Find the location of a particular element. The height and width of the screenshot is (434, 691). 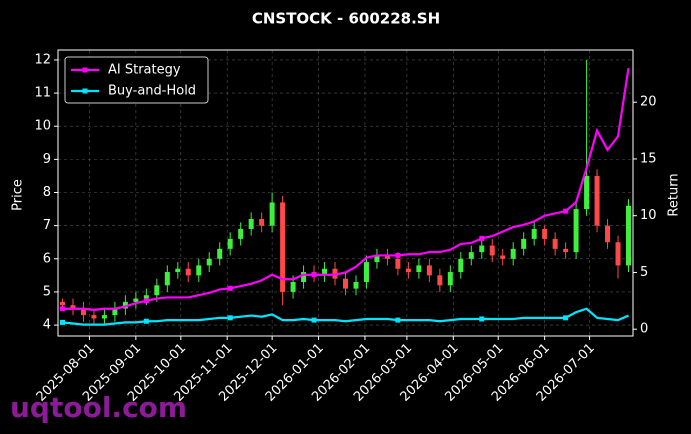

y-axis-label: Price is located at coordinates (18, 195).